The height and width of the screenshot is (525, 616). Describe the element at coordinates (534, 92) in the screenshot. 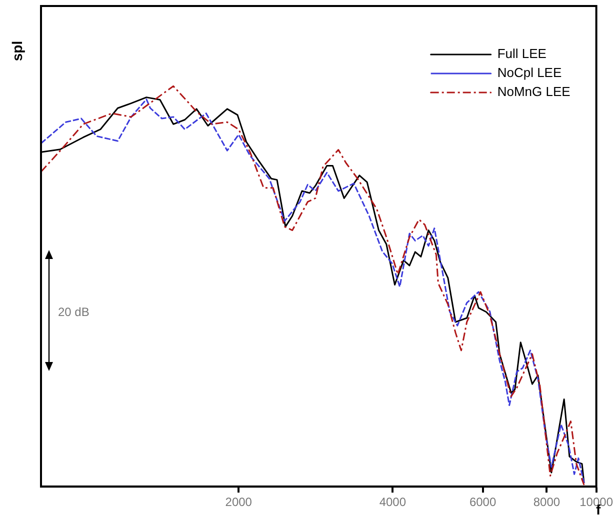

I see `legend-label: NoMnG LEE` at that location.